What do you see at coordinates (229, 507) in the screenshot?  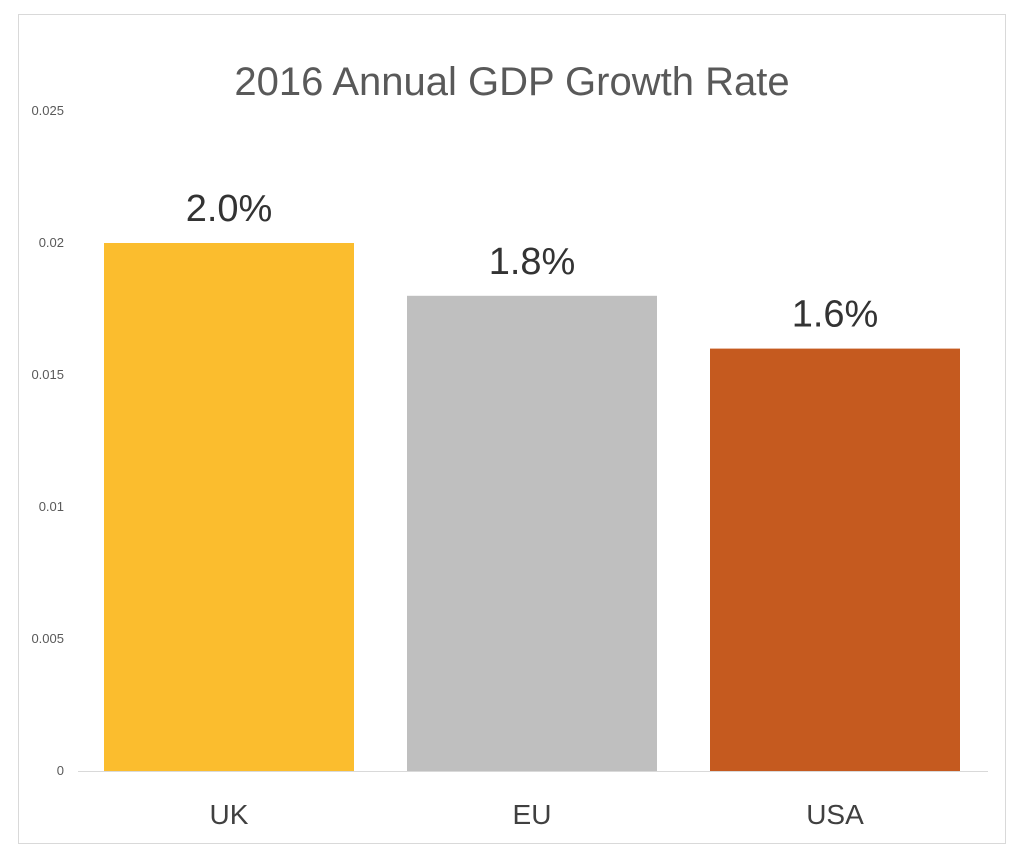 I see `bar-uk` at bounding box center [229, 507].